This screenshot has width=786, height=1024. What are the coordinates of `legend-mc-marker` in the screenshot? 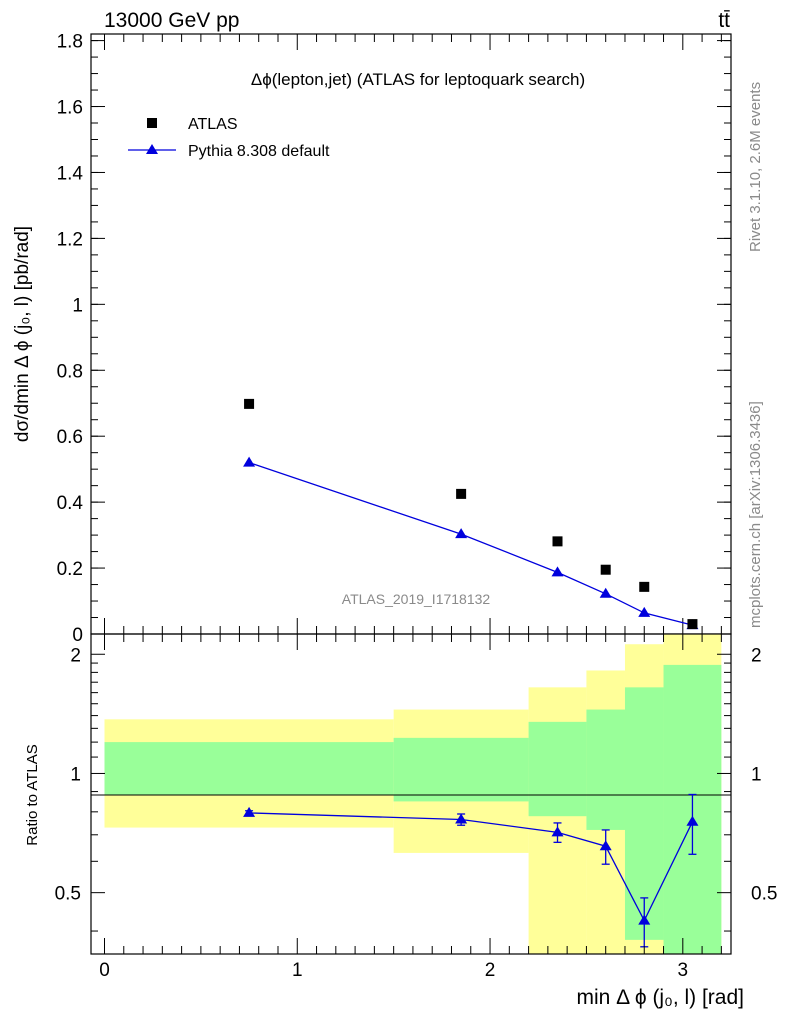 It's located at (152, 149).